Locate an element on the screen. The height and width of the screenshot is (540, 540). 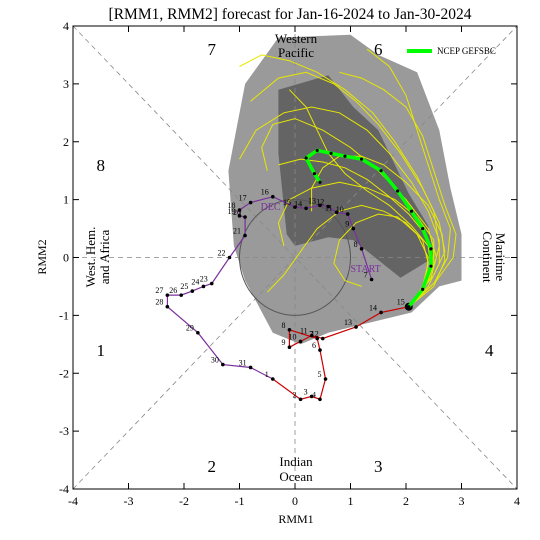
observed-jan-day-label: 15 is located at coordinates (401, 302).